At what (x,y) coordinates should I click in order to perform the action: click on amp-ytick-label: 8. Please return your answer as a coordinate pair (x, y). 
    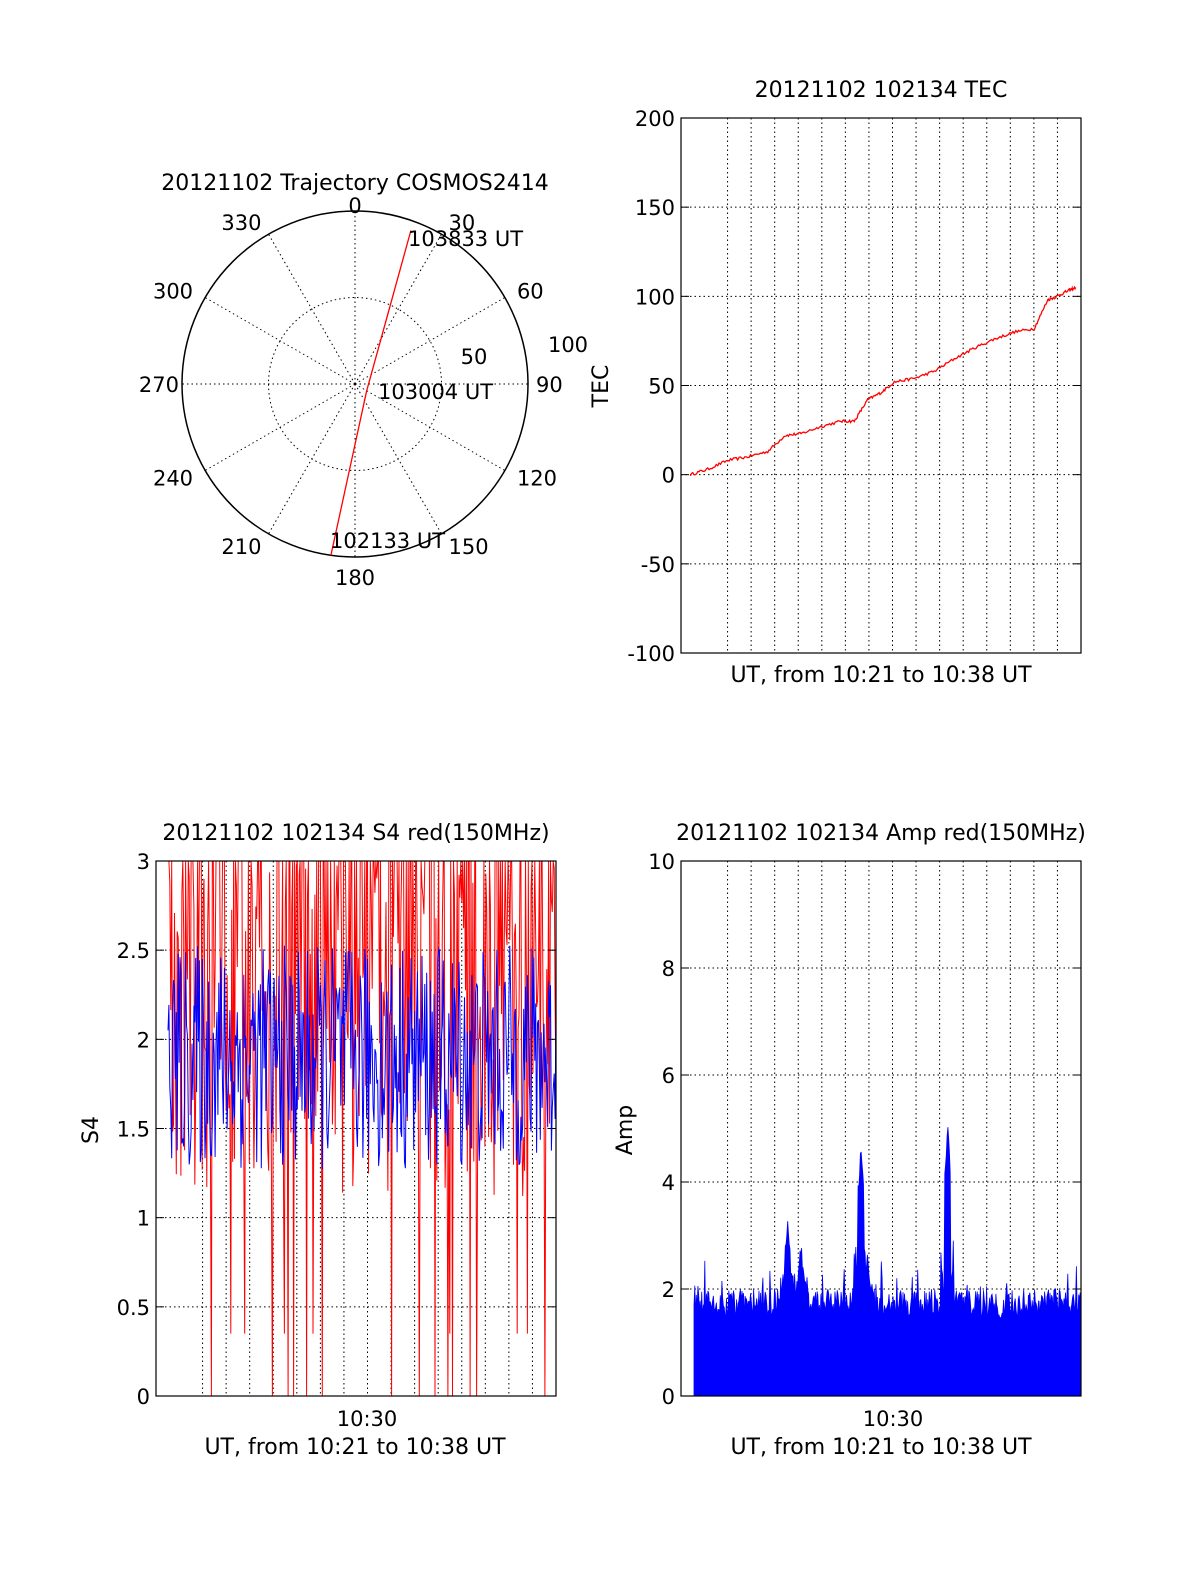
    Looking at the image, I should click on (668, 969).